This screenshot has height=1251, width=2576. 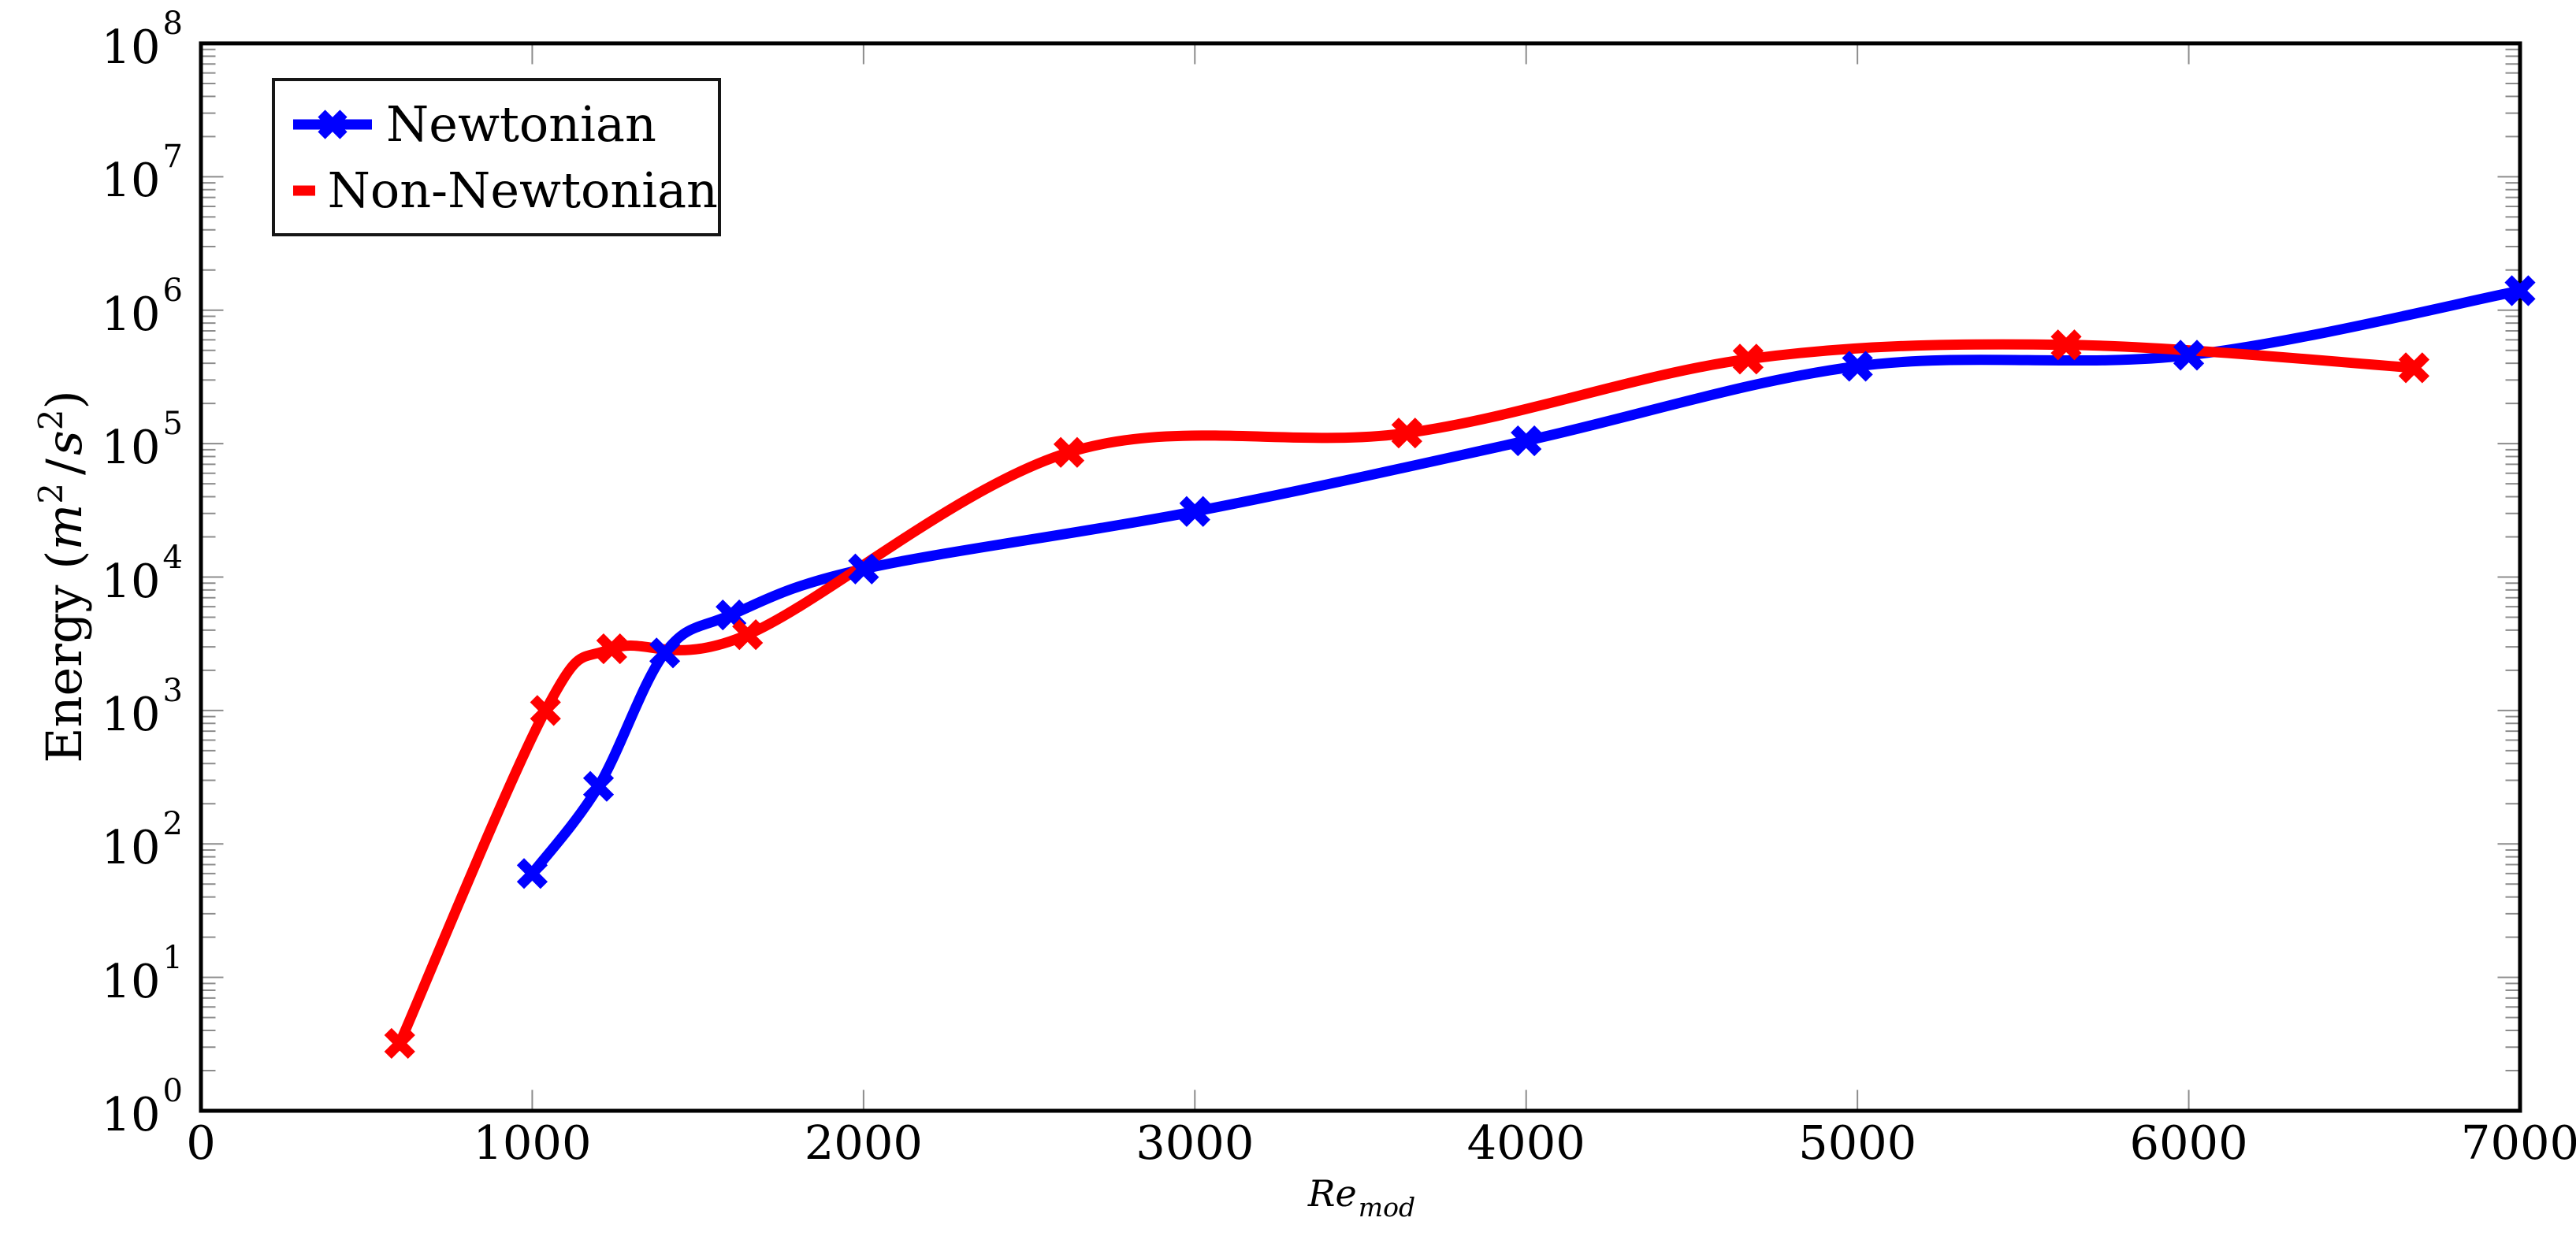 What do you see at coordinates (1195, 1143) in the screenshot?
I see `x-tick-label: 3000` at bounding box center [1195, 1143].